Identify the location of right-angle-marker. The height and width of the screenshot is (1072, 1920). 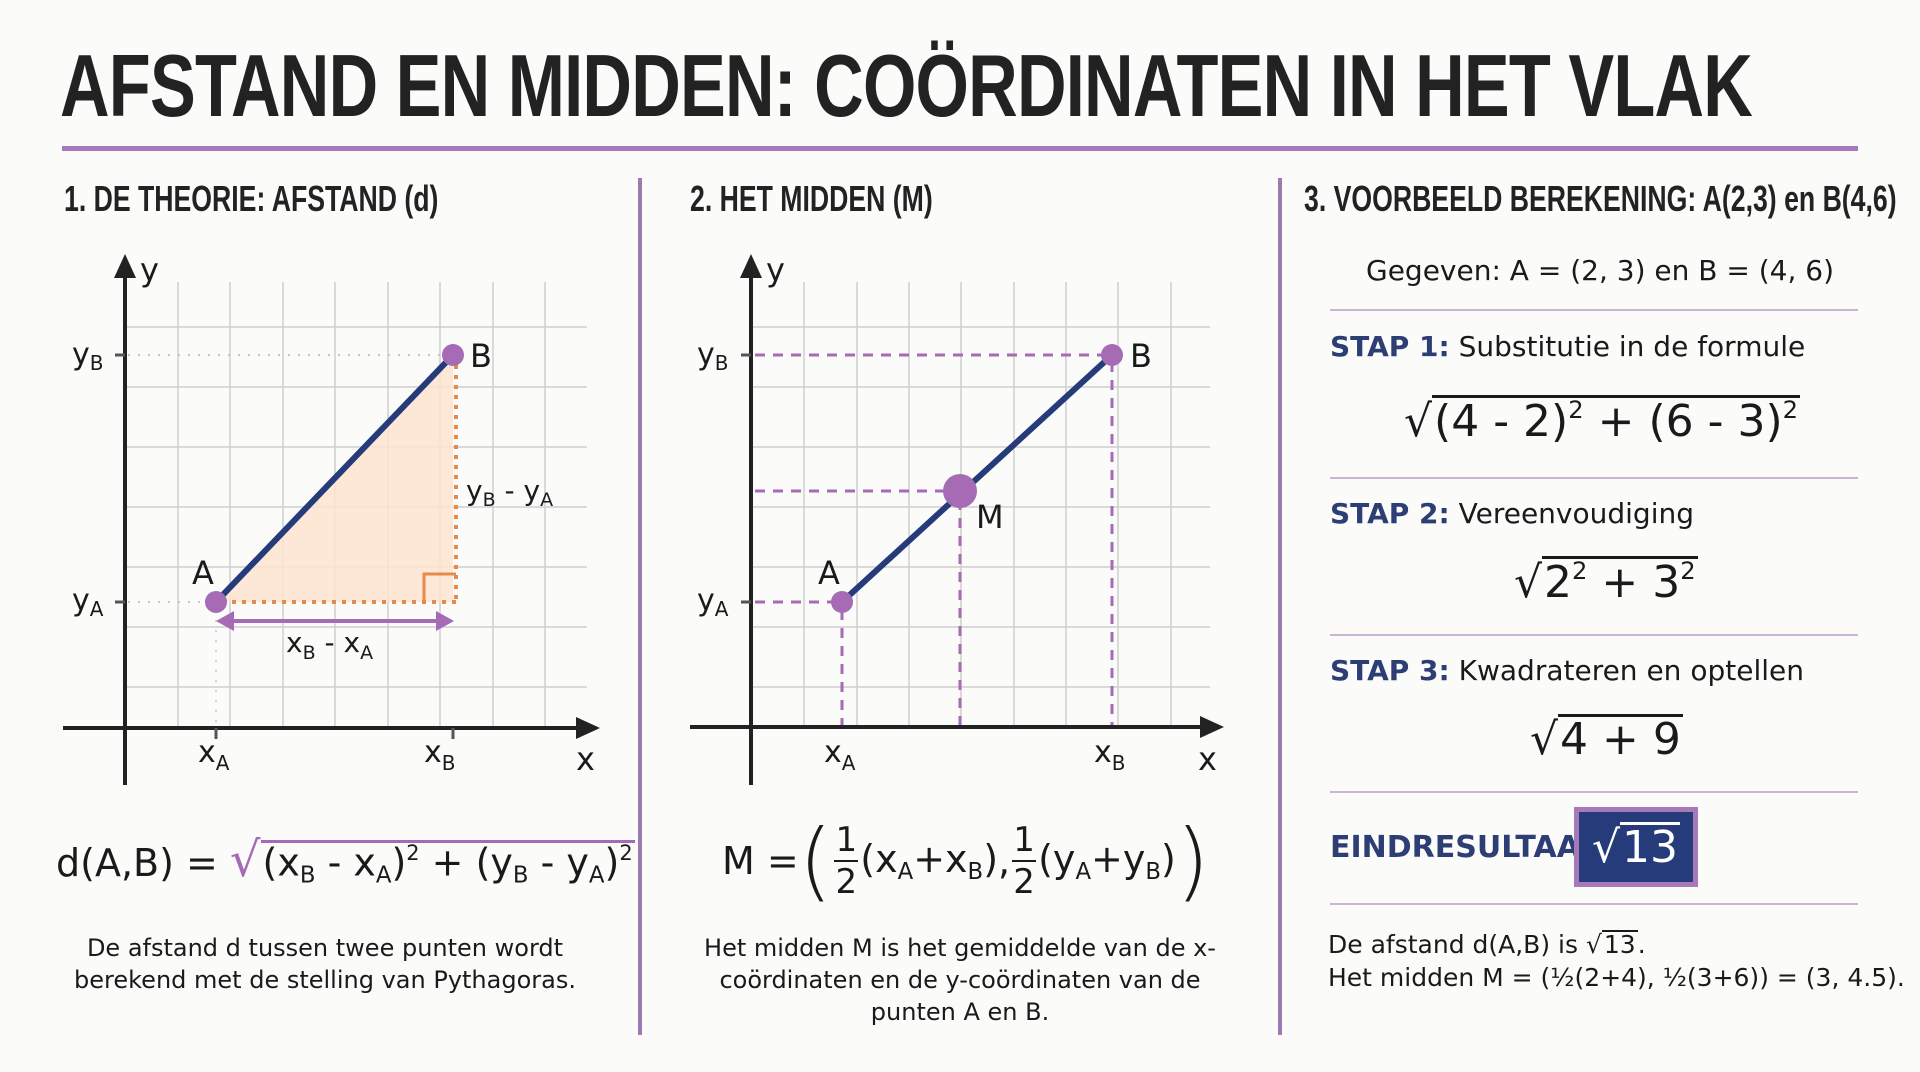
(439, 587).